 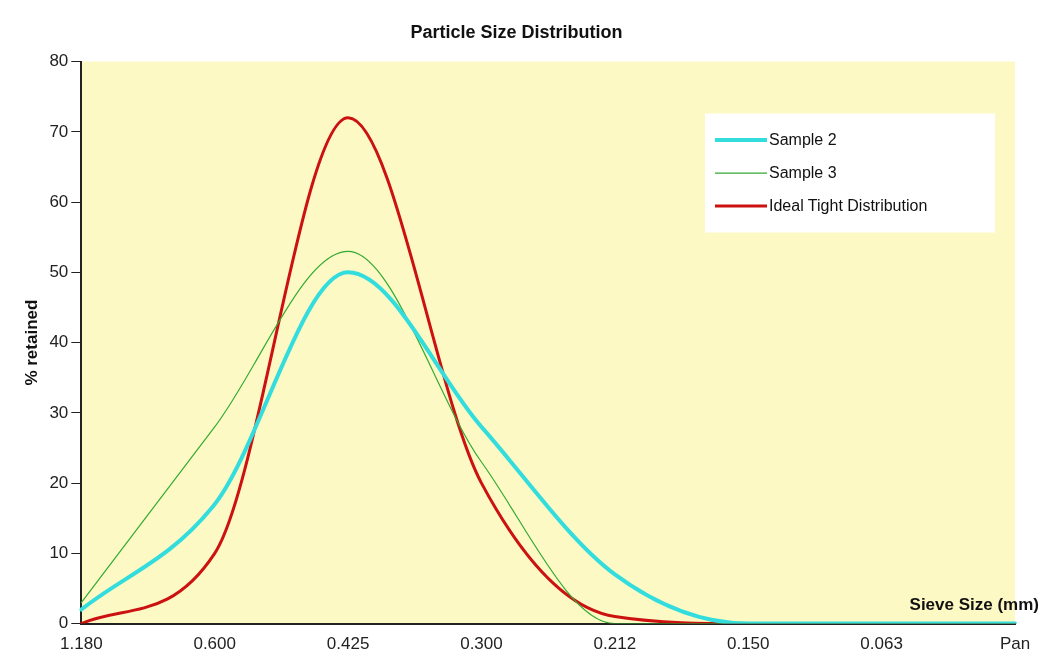 What do you see at coordinates (214, 644) in the screenshot?
I see `x-tick-label: 0.600` at bounding box center [214, 644].